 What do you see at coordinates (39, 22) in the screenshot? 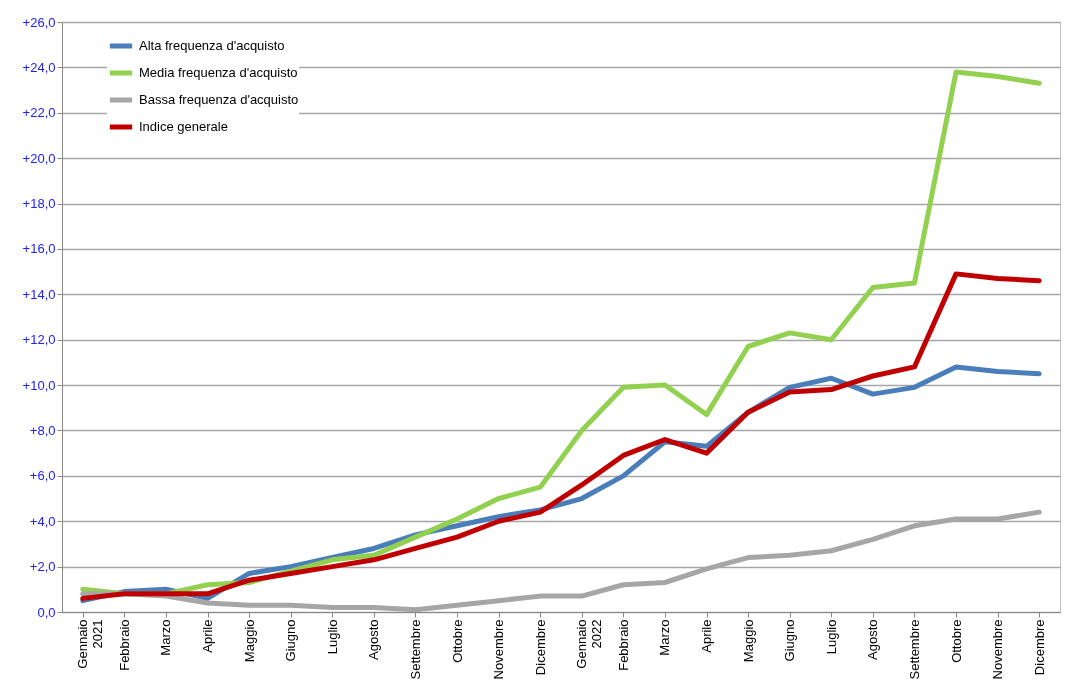
I see `y-tick-label: +26,0` at bounding box center [39, 22].